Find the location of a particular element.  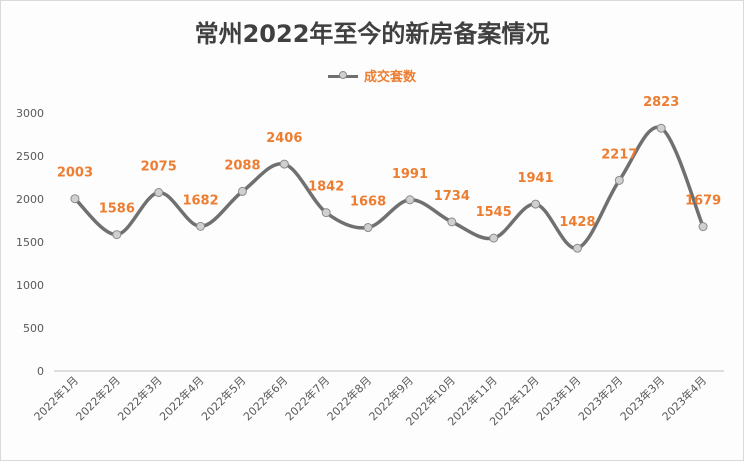

data-label: 2217 is located at coordinates (619, 154).